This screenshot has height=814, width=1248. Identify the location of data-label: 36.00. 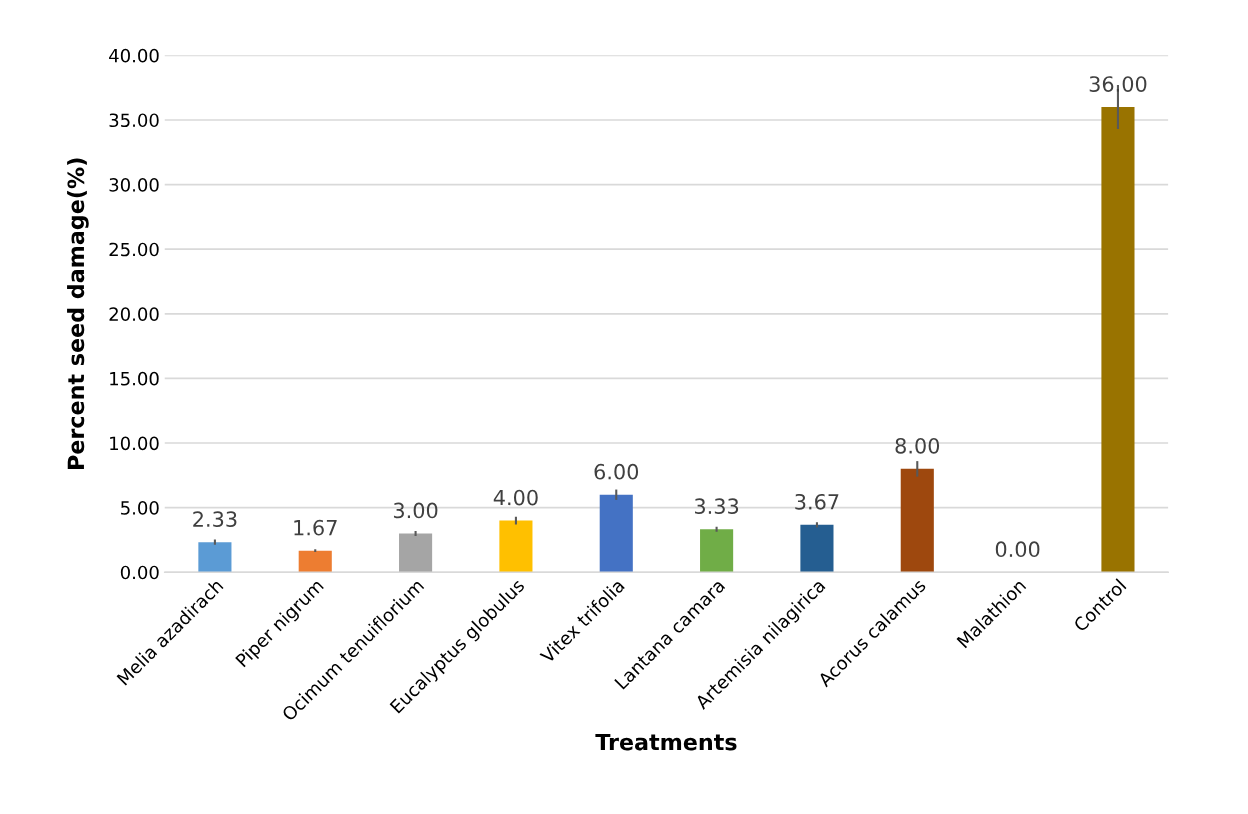
(1118, 84).